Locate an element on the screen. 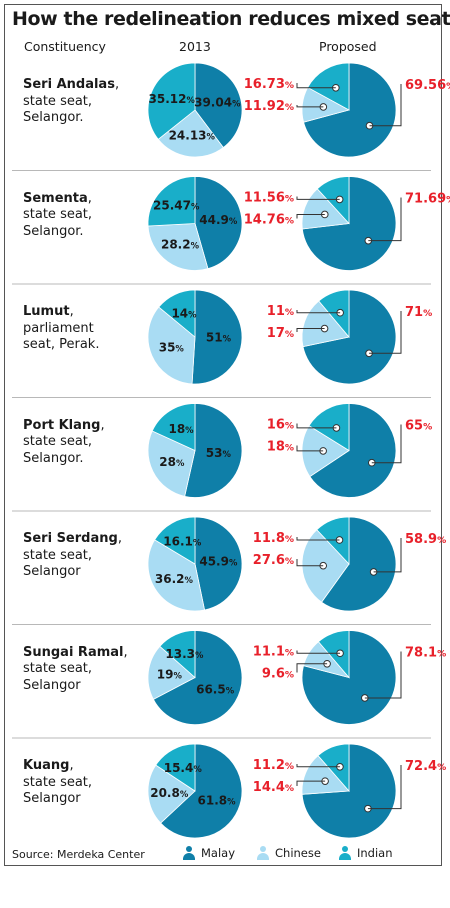 The image size is (450, 908). legend-indian: Indian is located at coordinates (365, 853).